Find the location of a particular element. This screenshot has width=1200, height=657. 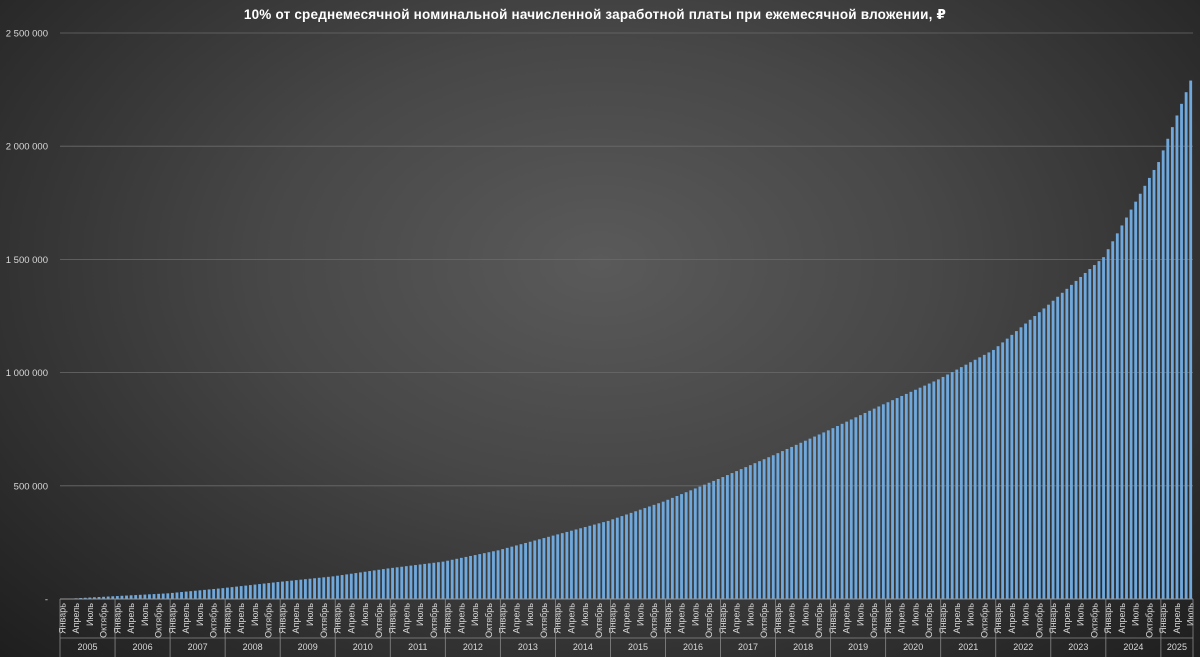

x-tick-year-label: 2006 is located at coordinates (143, 647).